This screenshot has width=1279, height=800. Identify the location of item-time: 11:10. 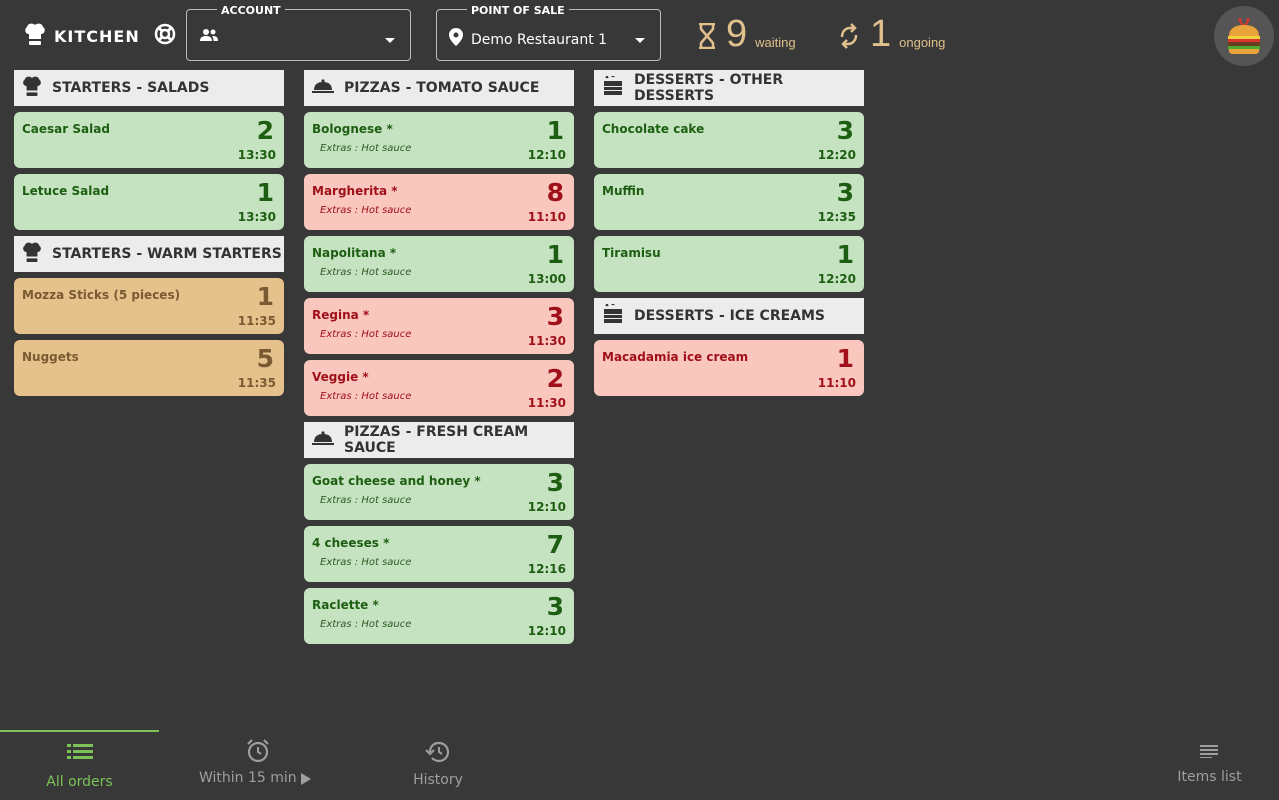
(546, 217).